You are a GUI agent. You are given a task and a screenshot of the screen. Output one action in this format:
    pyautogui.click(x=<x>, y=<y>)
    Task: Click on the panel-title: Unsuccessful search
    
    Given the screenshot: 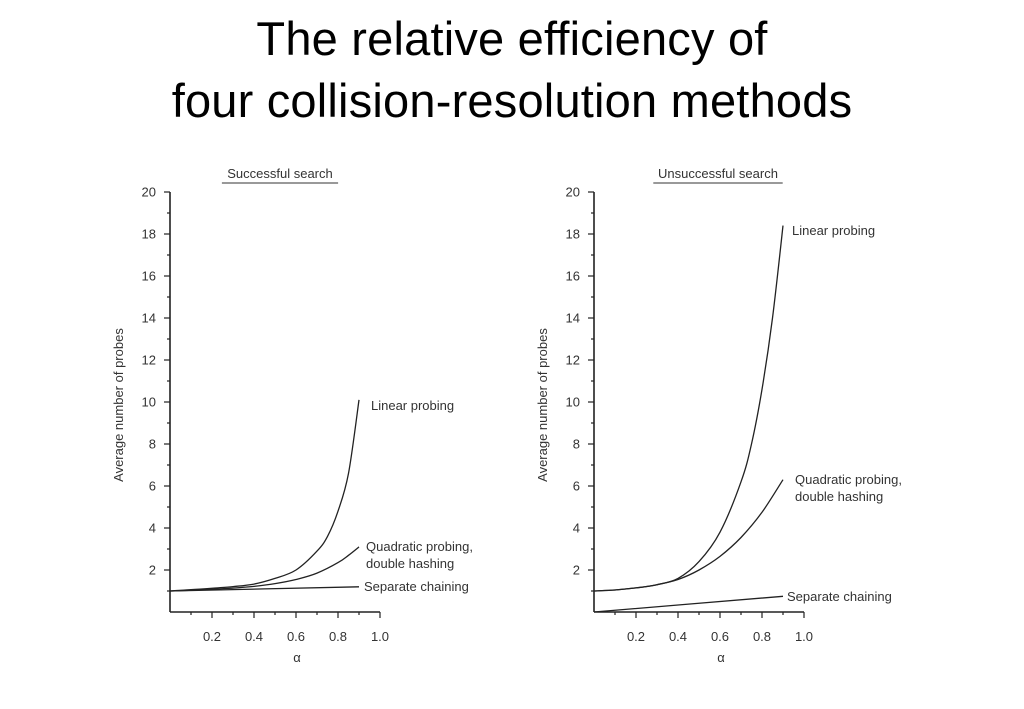 What is the action you would take?
    pyautogui.click(x=718, y=173)
    